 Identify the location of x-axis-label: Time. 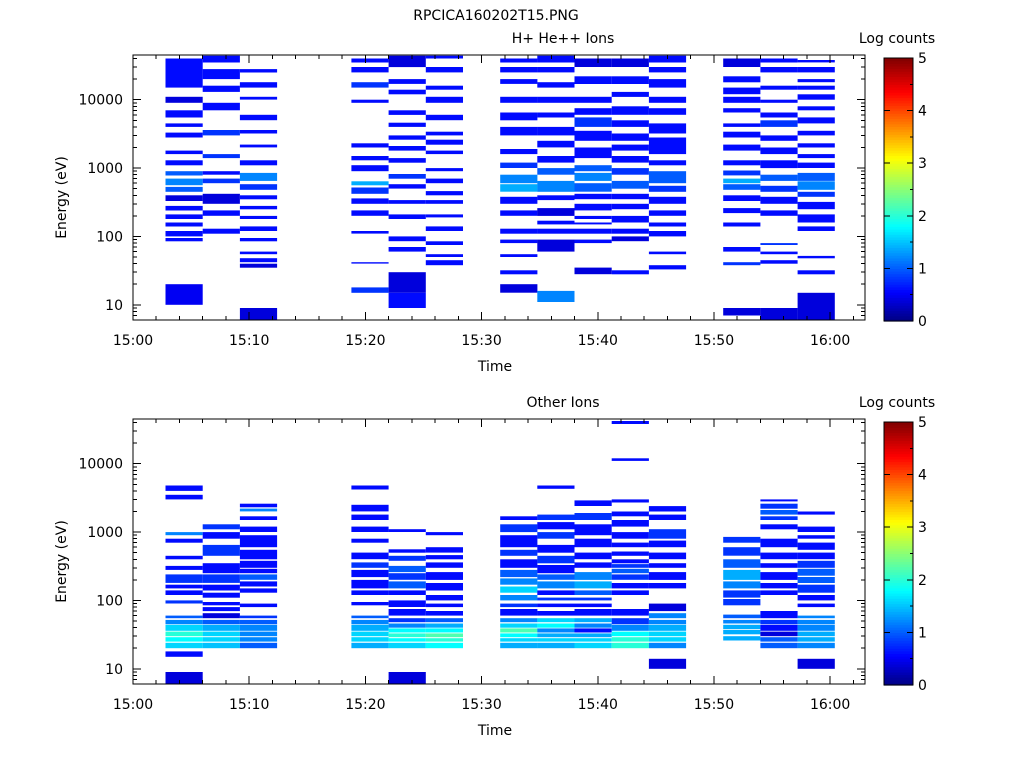
(494, 731).